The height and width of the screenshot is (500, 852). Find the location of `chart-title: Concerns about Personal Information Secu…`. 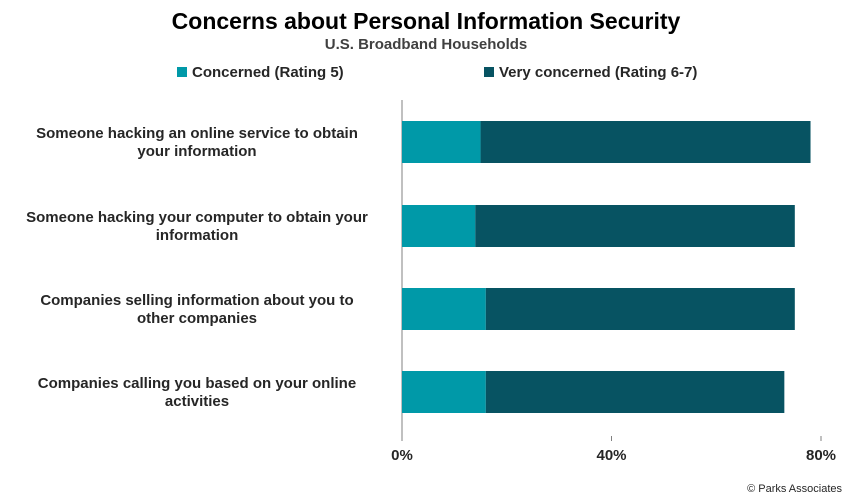

chart-title: Concerns about Personal Information Secu… is located at coordinates (426, 21).